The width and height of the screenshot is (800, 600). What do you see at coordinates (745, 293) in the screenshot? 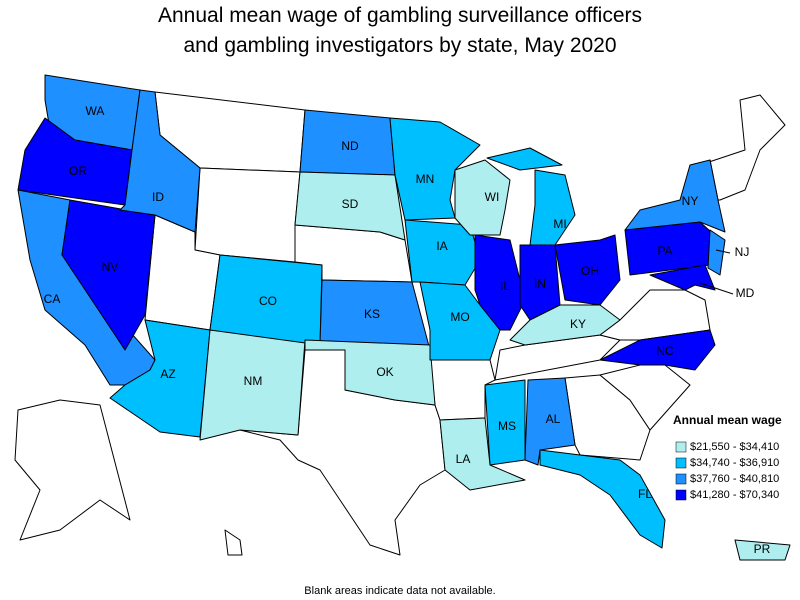
I see `state-label: MD` at bounding box center [745, 293].